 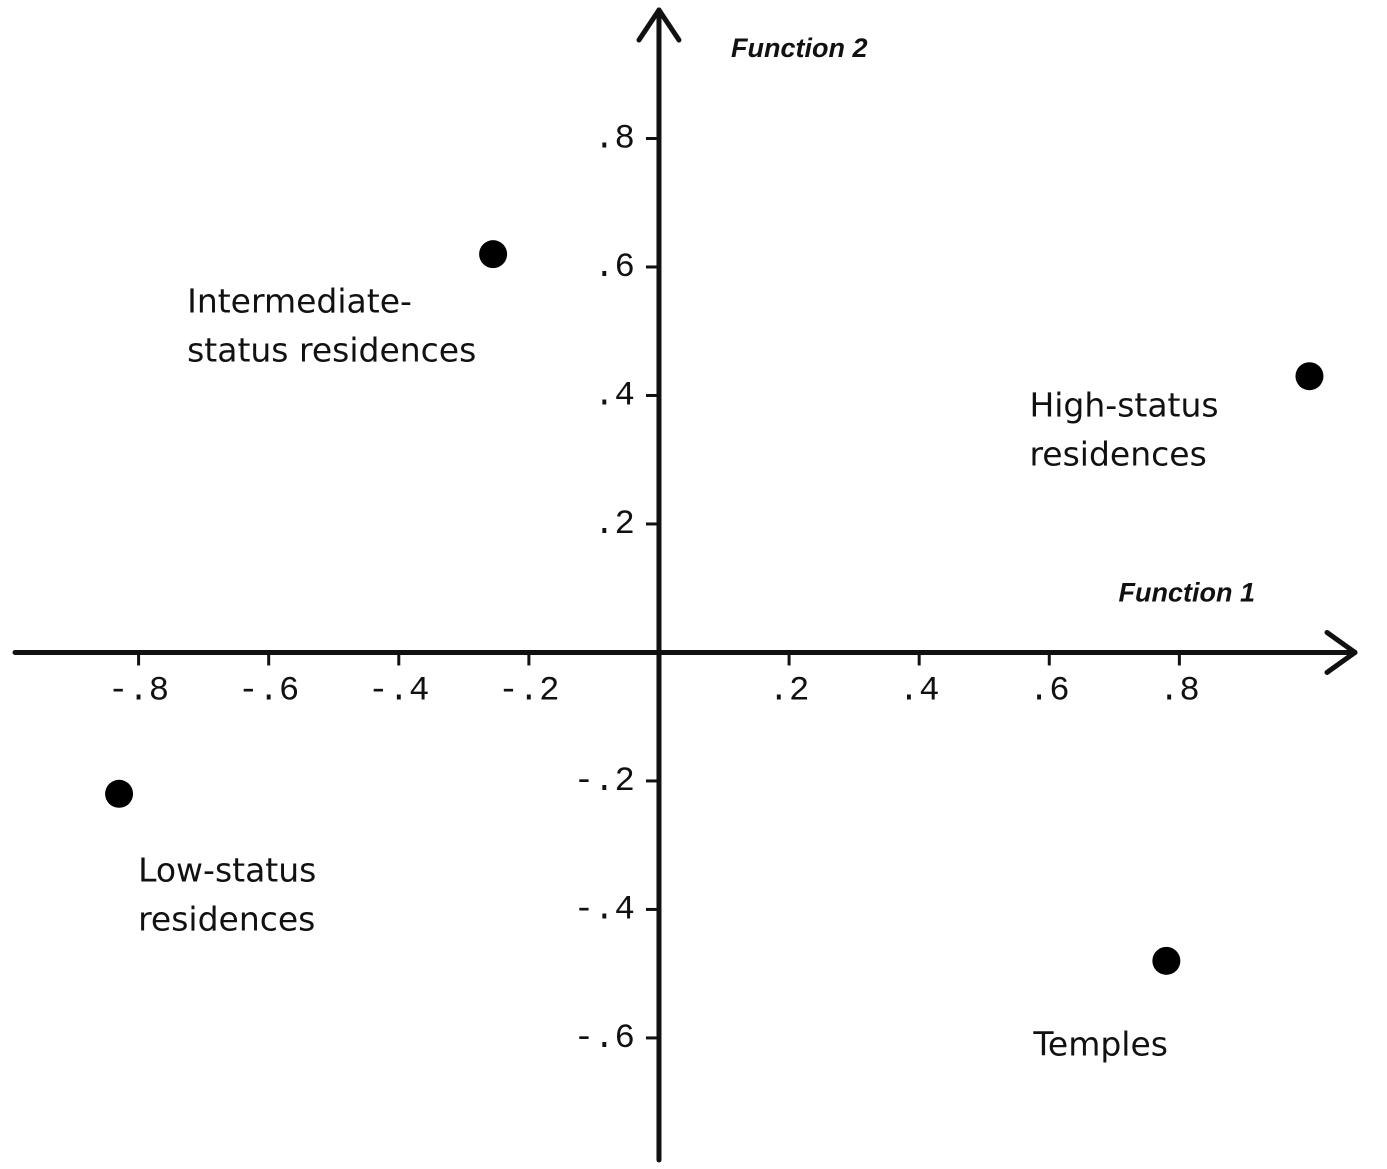 I want to click on x-tick-label: -.8, so click(x=138, y=691).